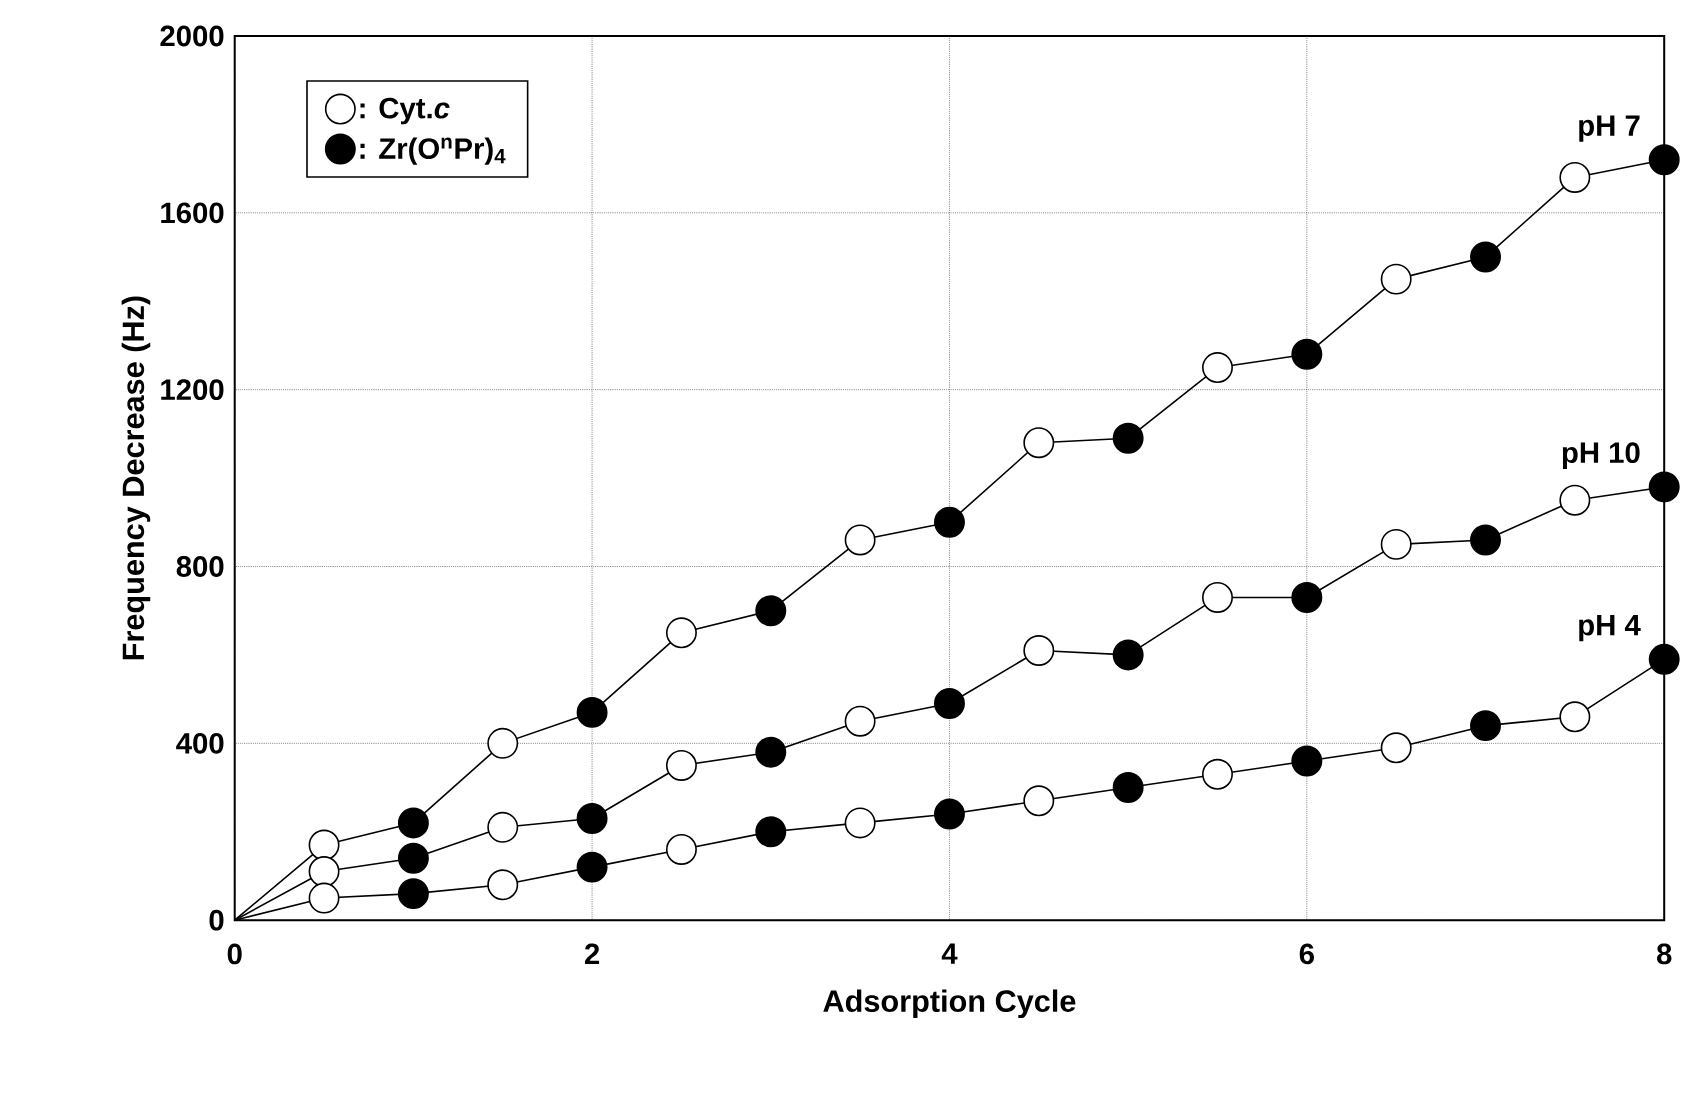  I want to click on x-tick-label: 0, so click(234, 954).